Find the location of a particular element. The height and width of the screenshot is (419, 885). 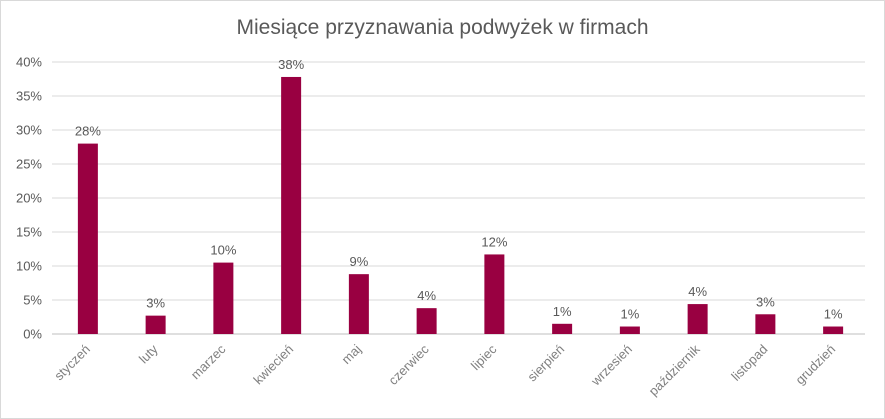

y-tick-label: 40% is located at coordinates (29, 62).